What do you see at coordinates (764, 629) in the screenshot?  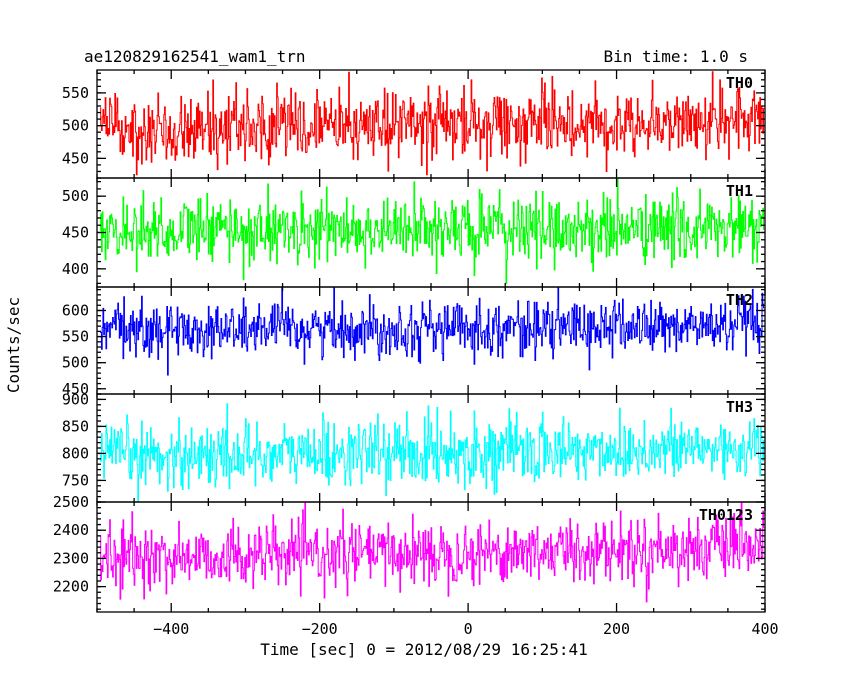 I see `x-tick-label: 400` at bounding box center [764, 629].